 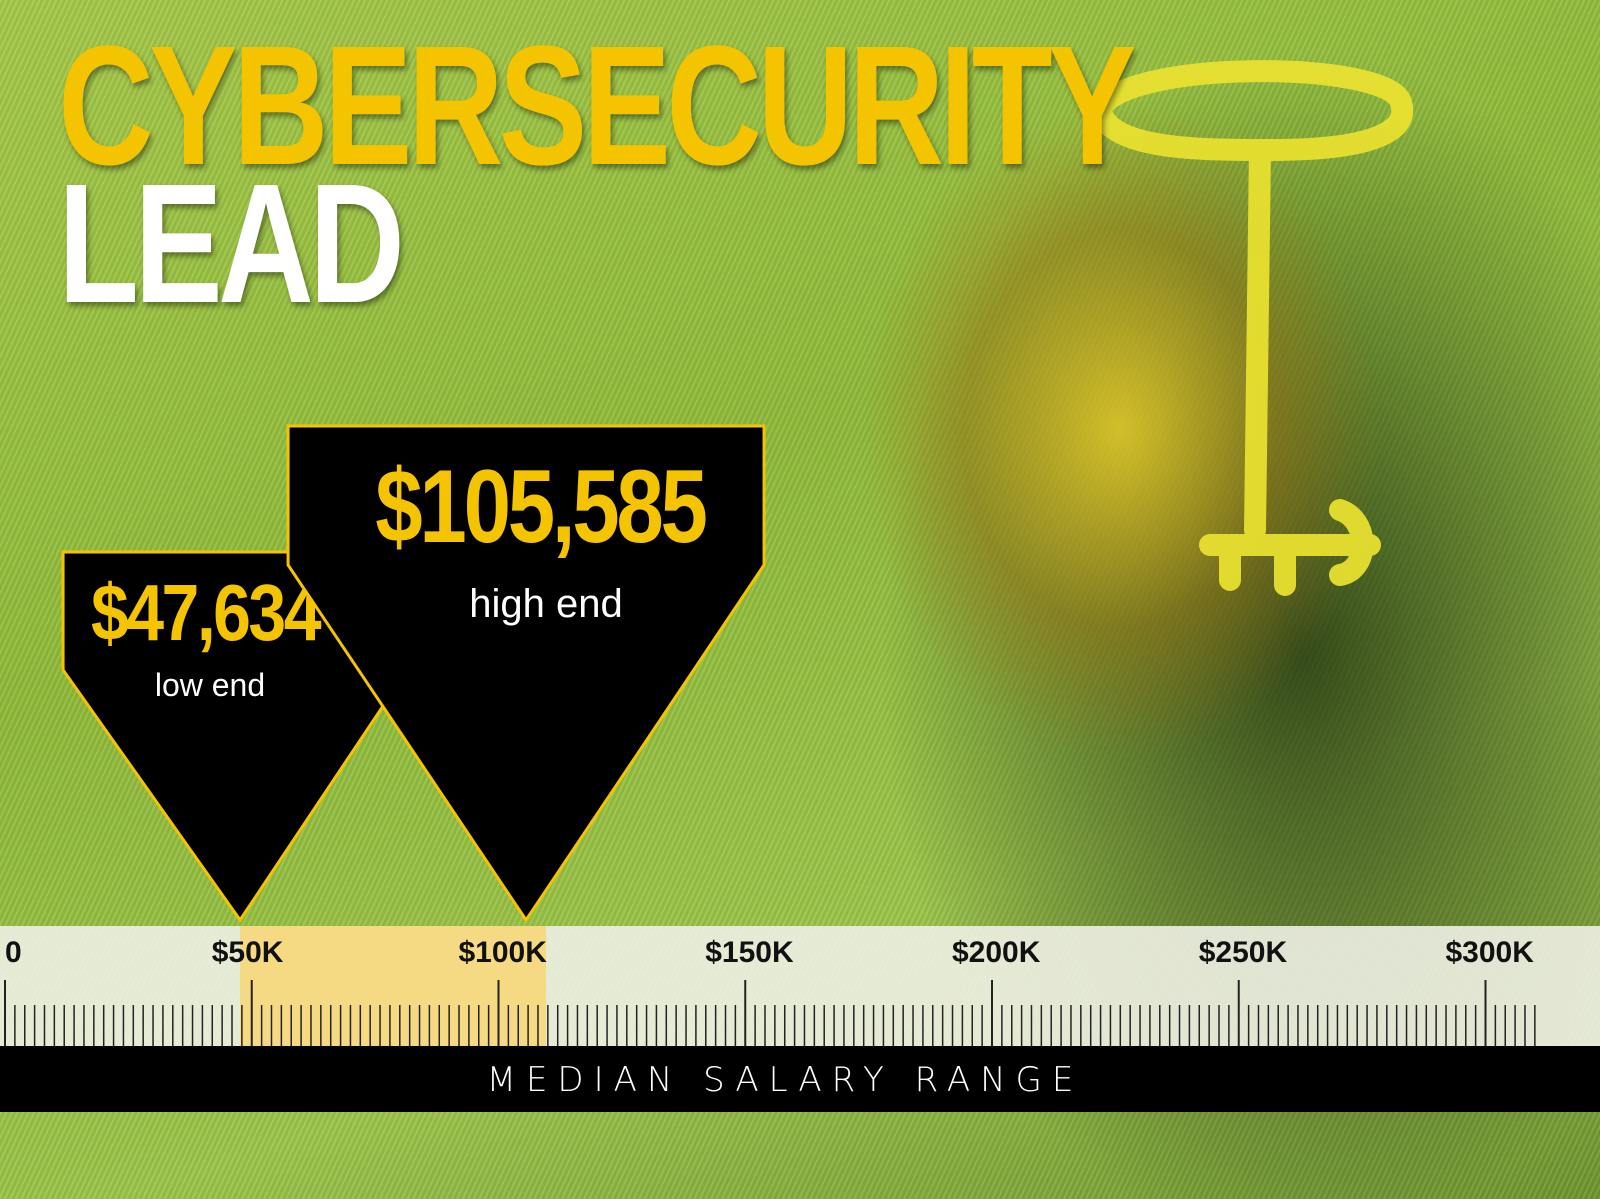 I want to click on high-end-label: high end, so click(x=545, y=604).